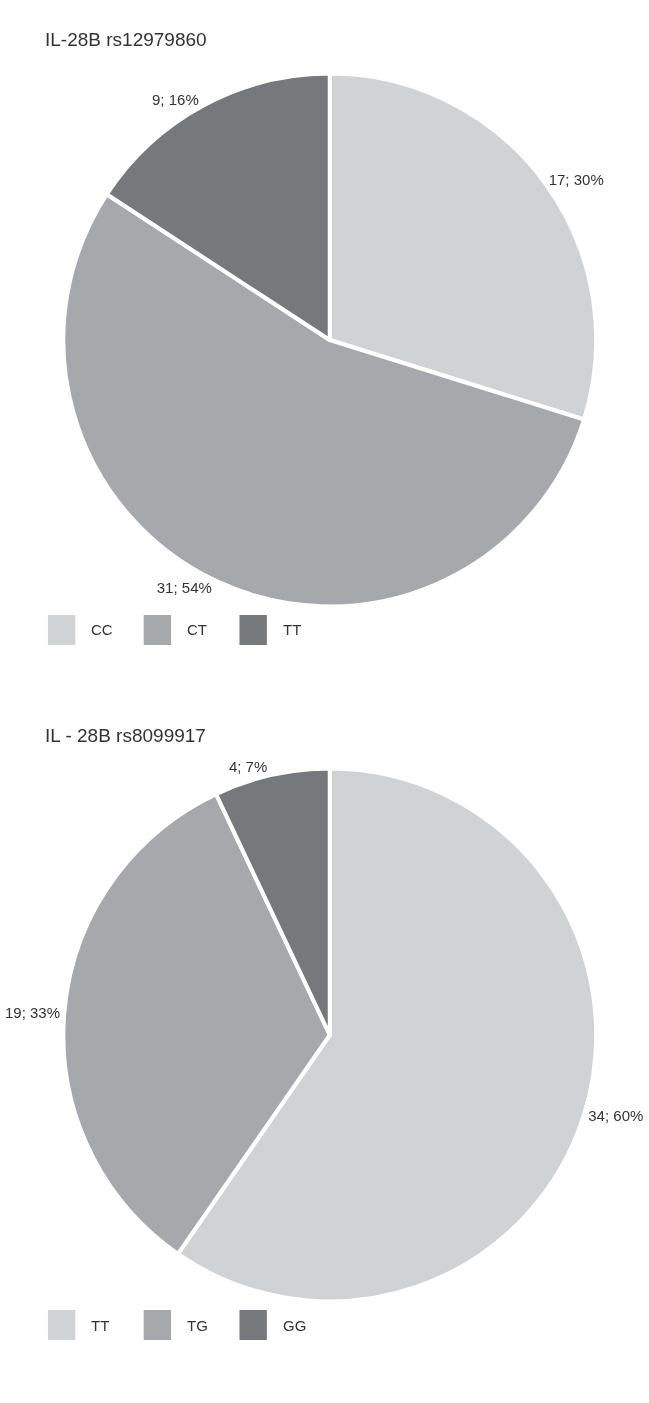  Describe the element at coordinates (175, 99) in the screenshot. I see `data-label: 9; 16%` at that location.